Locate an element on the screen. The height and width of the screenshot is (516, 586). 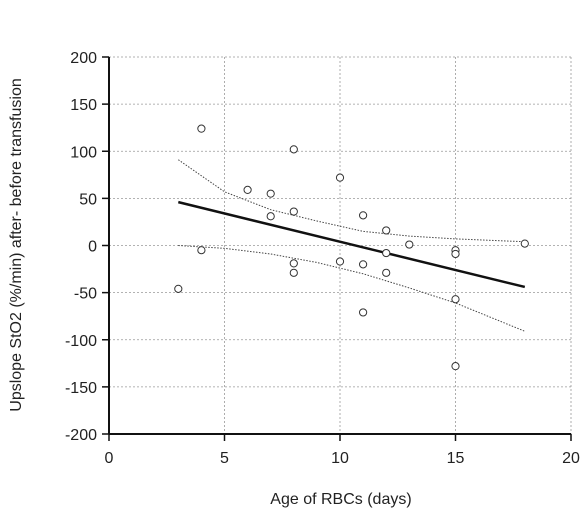
y-tick-label: 200 is located at coordinates (83, 58).